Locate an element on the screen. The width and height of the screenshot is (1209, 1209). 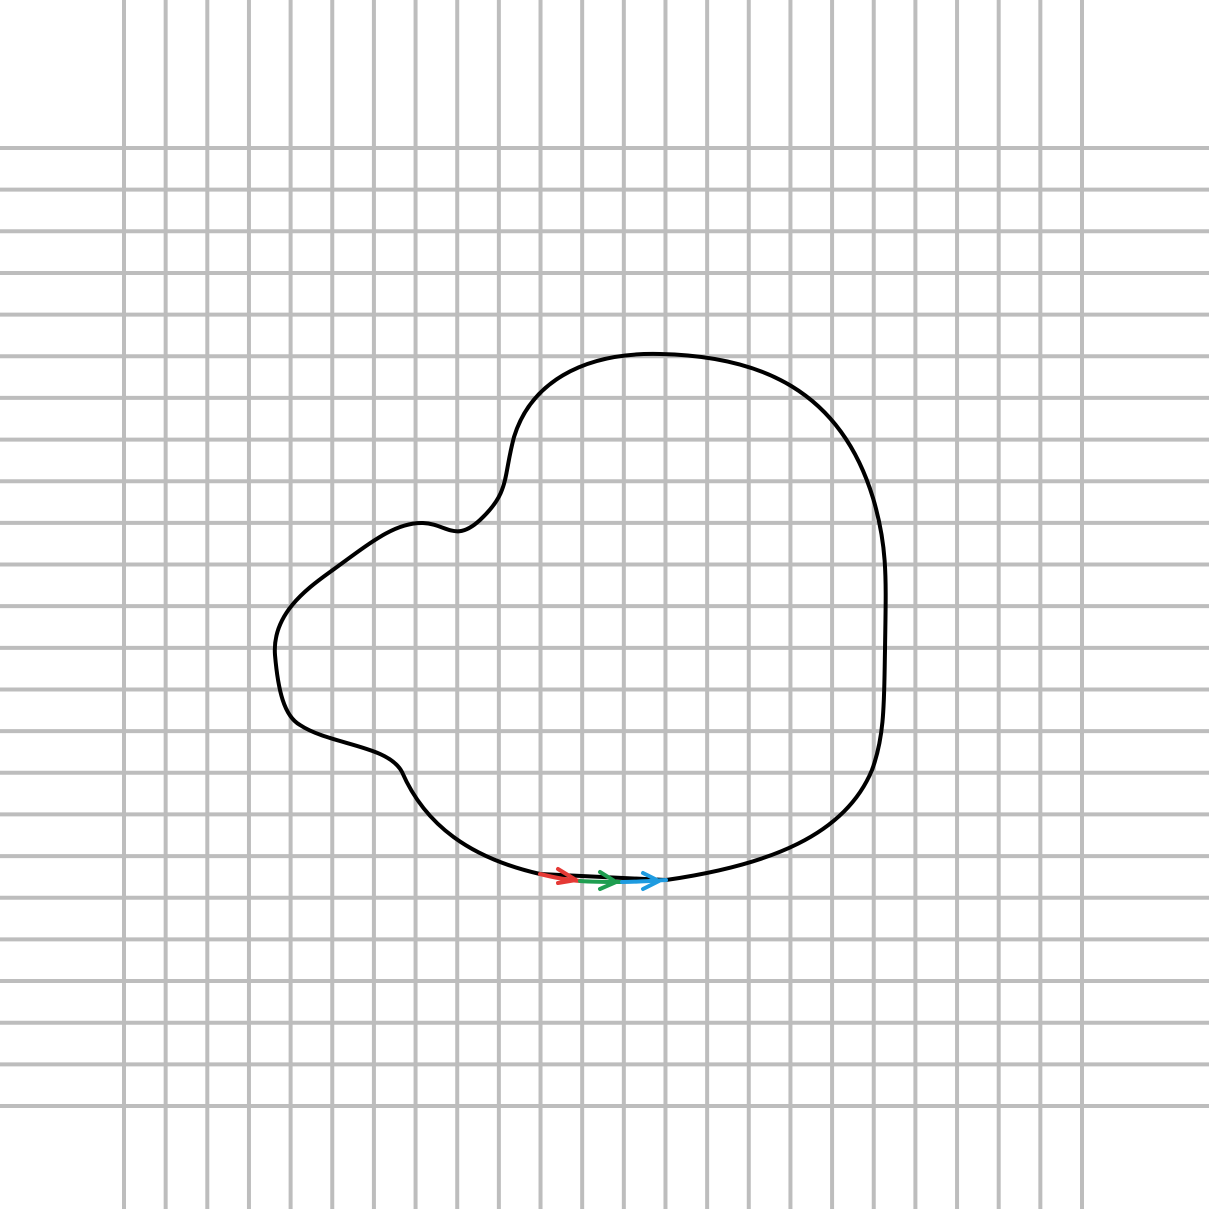
blue-curve-segment is located at coordinates (644, 881).